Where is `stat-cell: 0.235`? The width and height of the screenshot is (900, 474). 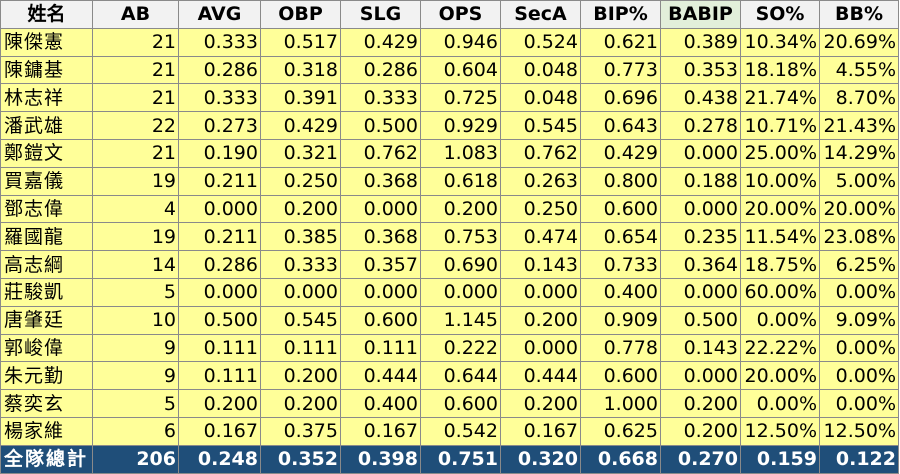 stat-cell: 0.235 is located at coordinates (700, 237).